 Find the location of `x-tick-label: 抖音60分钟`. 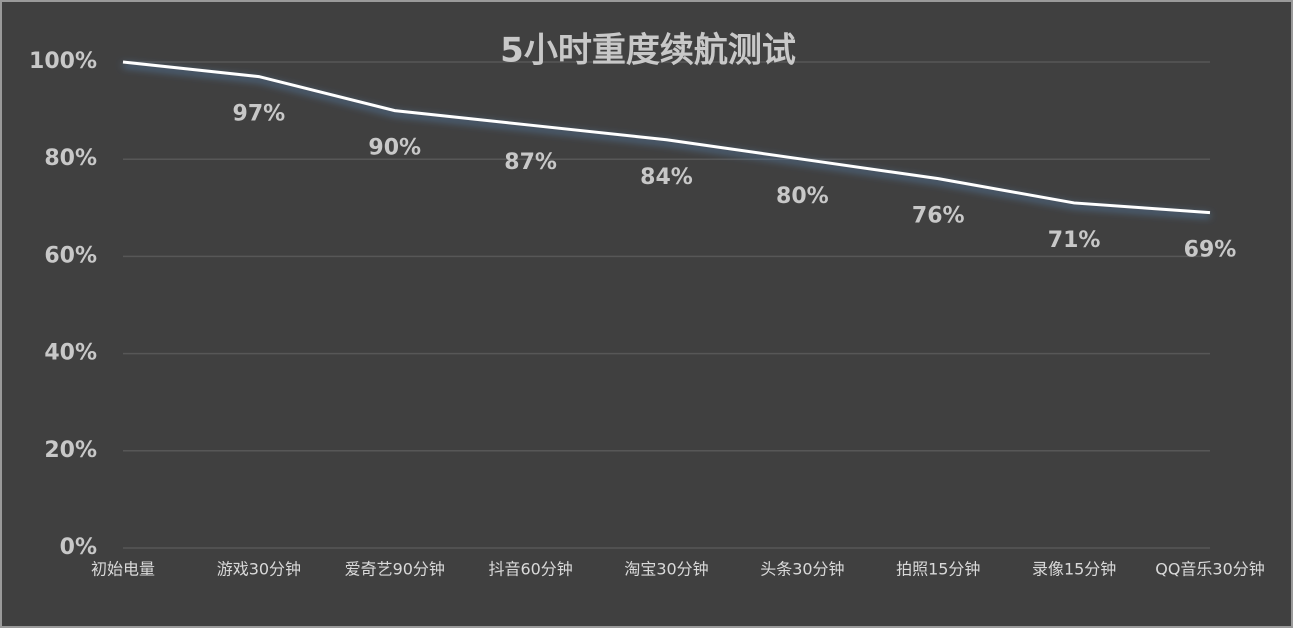

x-tick-label: 抖音60分钟 is located at coordinates (530, 569).